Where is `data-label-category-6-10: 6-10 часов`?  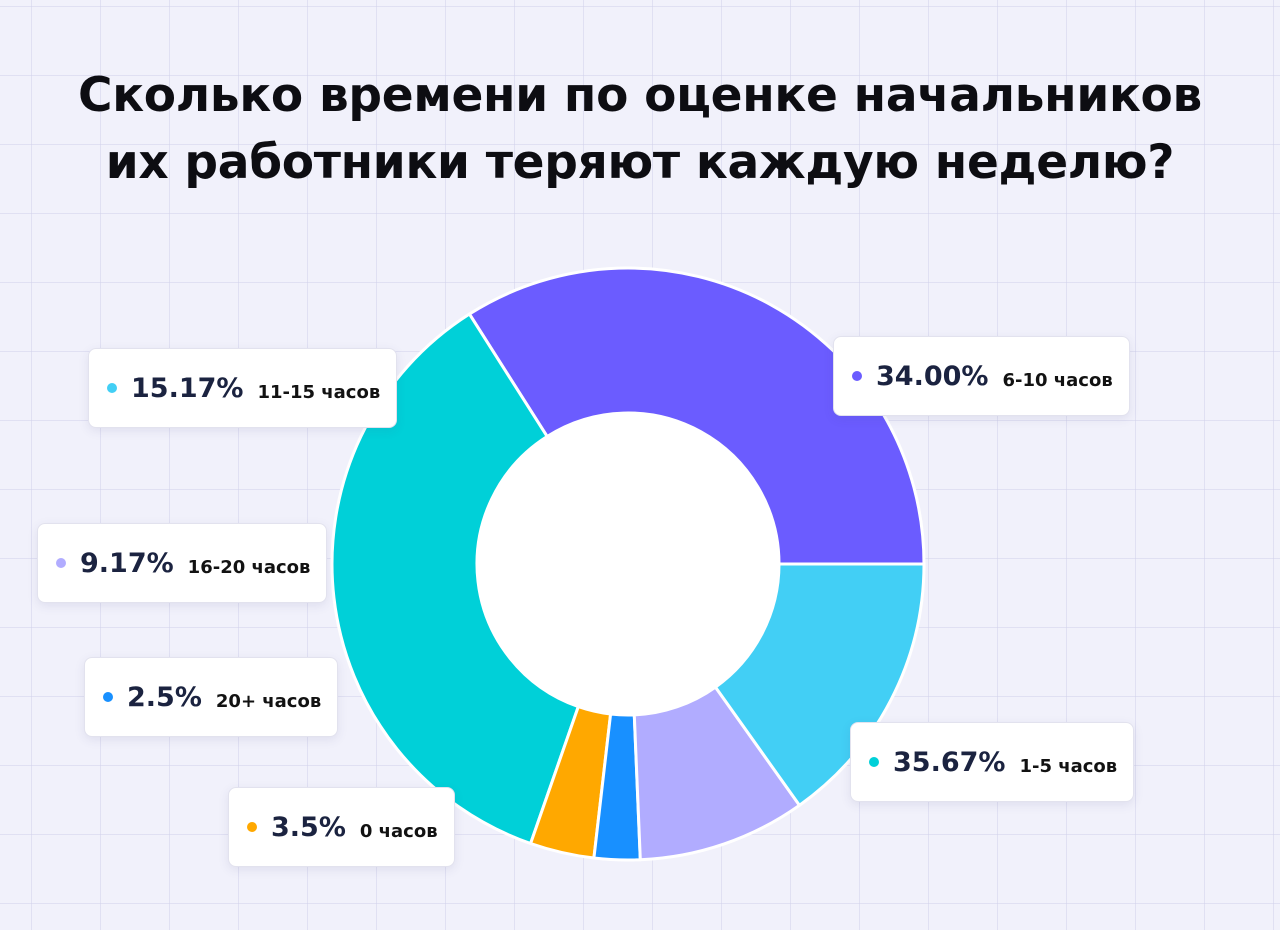
data-label-category-6-10: 6-10 часов is located at coordinates (1057, 380).